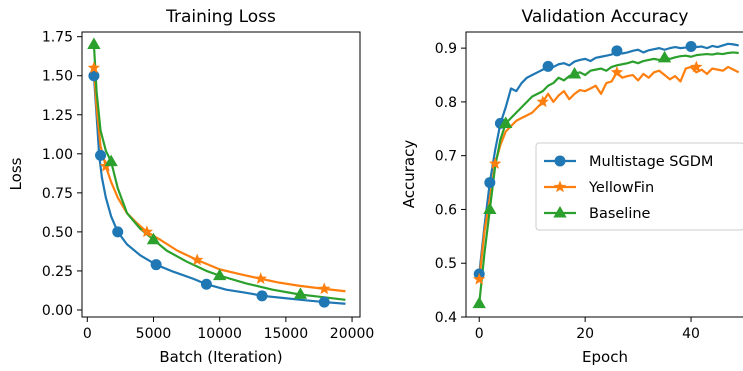  Describe the element at coordinates (57, 155) in the screenshot. I see `y-tick-label: 1.00` at that location.